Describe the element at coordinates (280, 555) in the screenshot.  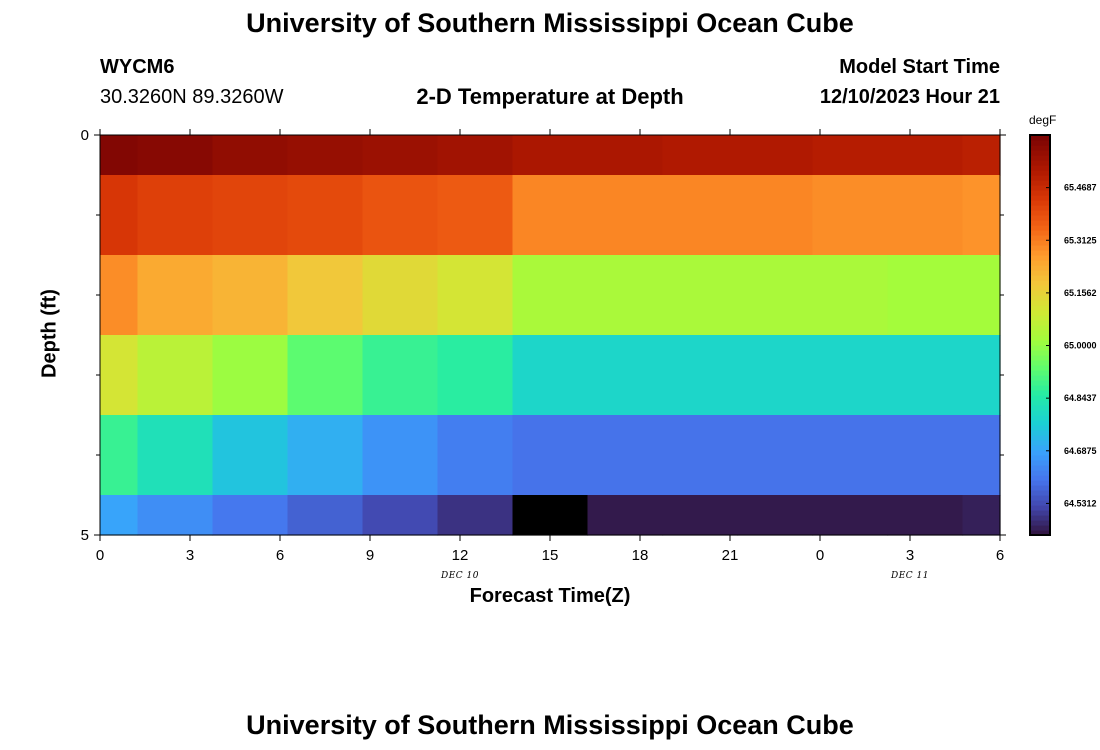
I see `x-tick-label: 6` at that location.